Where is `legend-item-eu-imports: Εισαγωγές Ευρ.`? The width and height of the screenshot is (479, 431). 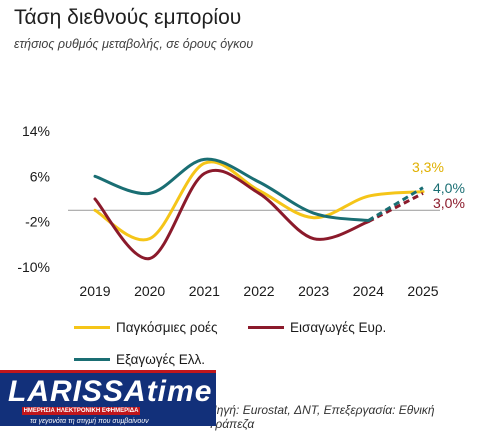
legend-item-eu-imports: Εισαγωγές Ευρ. is located at coordinates (317, 327).